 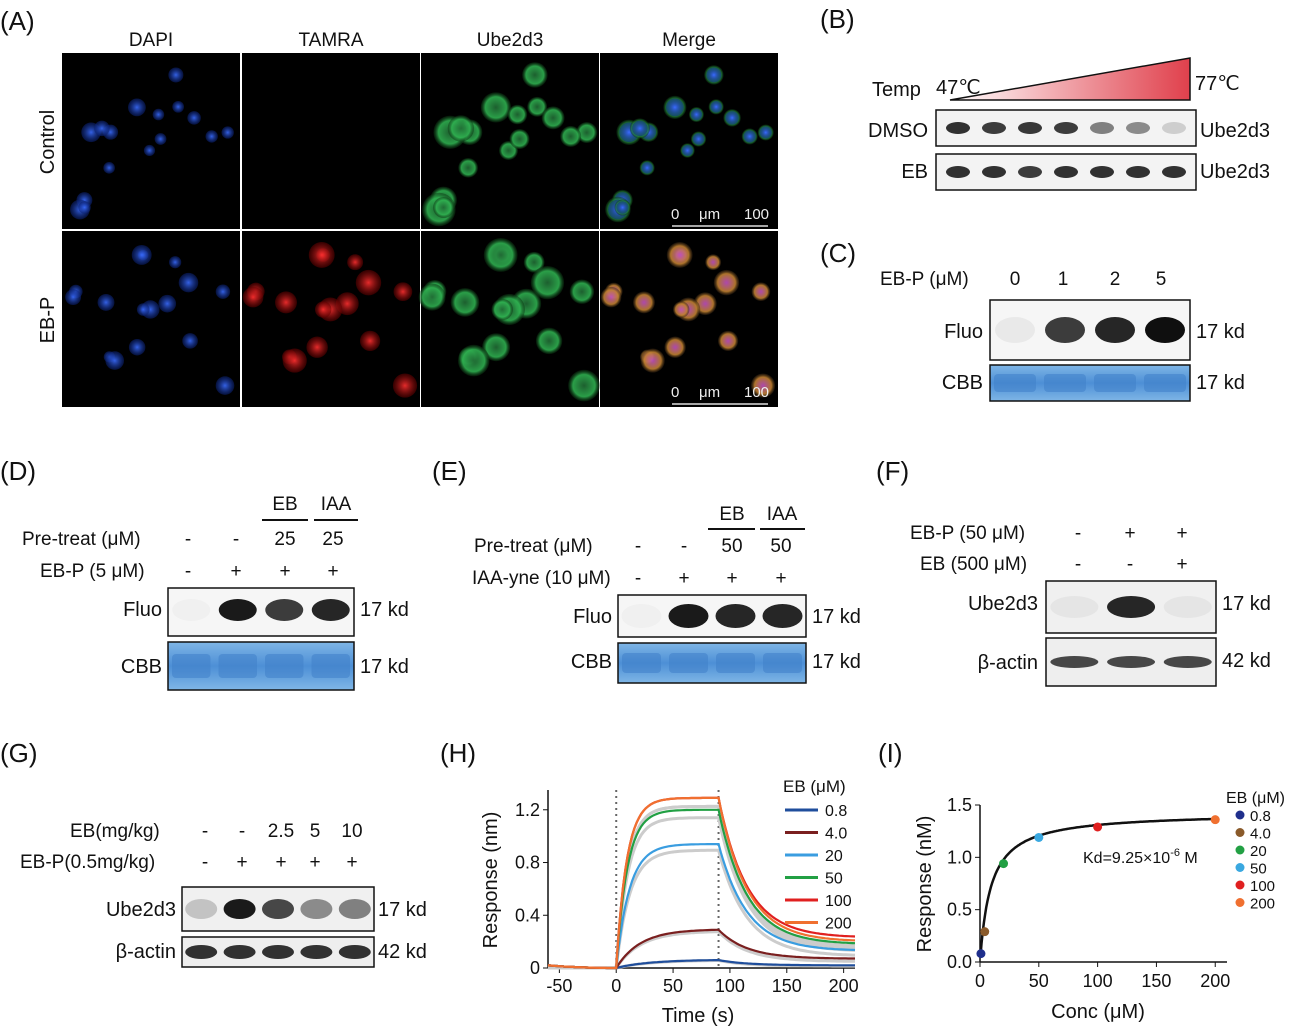 I want to click on protein-label-eb: Ube2d3, so click(x=1235, y=172).